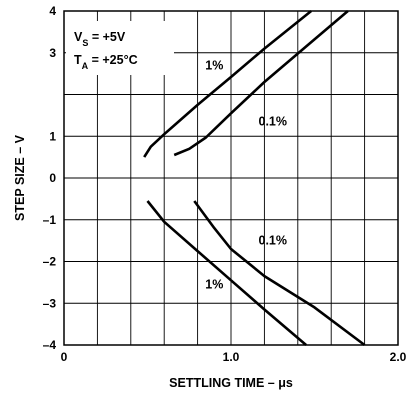 This screenshot has height=396, width=410. Describe the element at coordinates (50, 345) in the screenshot. I see `y-tick-label: –4` at that location.